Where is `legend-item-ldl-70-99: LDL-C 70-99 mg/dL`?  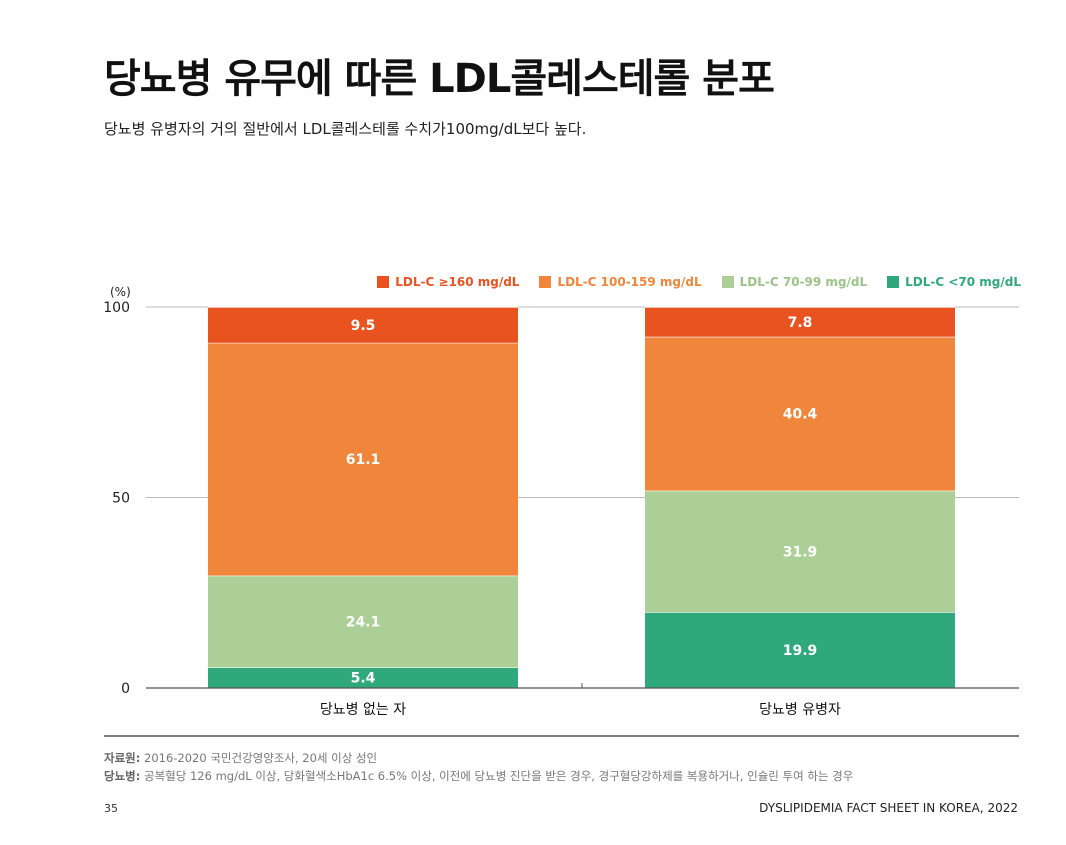
legend-item-ldl-70-99: LDL-C 70-99 mg/dL is located at coordinates (794, 282).